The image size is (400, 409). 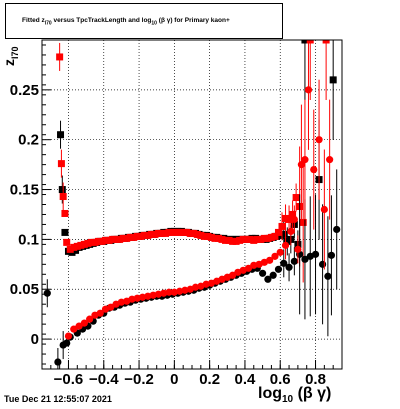 I want to click on x-tick-label: 0.8, so click(x=315, y=379).